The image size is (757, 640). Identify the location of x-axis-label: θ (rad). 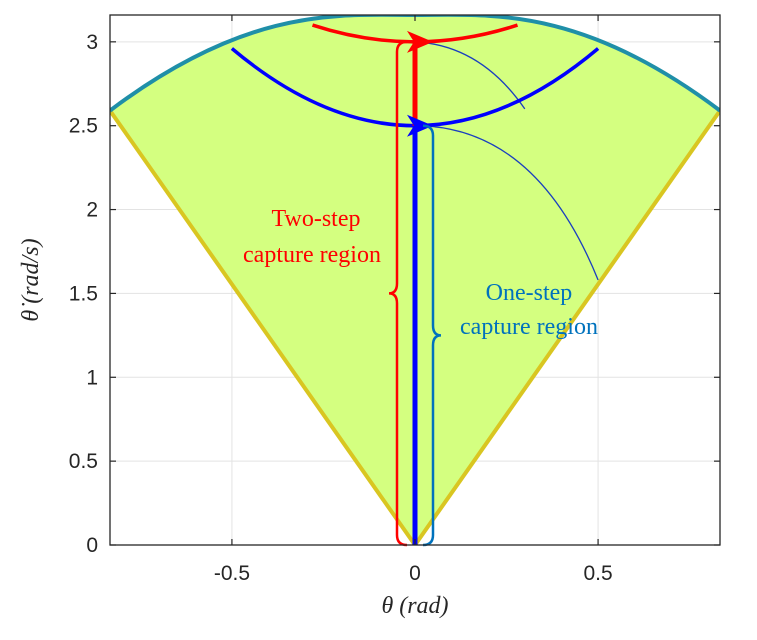
(414, 606).